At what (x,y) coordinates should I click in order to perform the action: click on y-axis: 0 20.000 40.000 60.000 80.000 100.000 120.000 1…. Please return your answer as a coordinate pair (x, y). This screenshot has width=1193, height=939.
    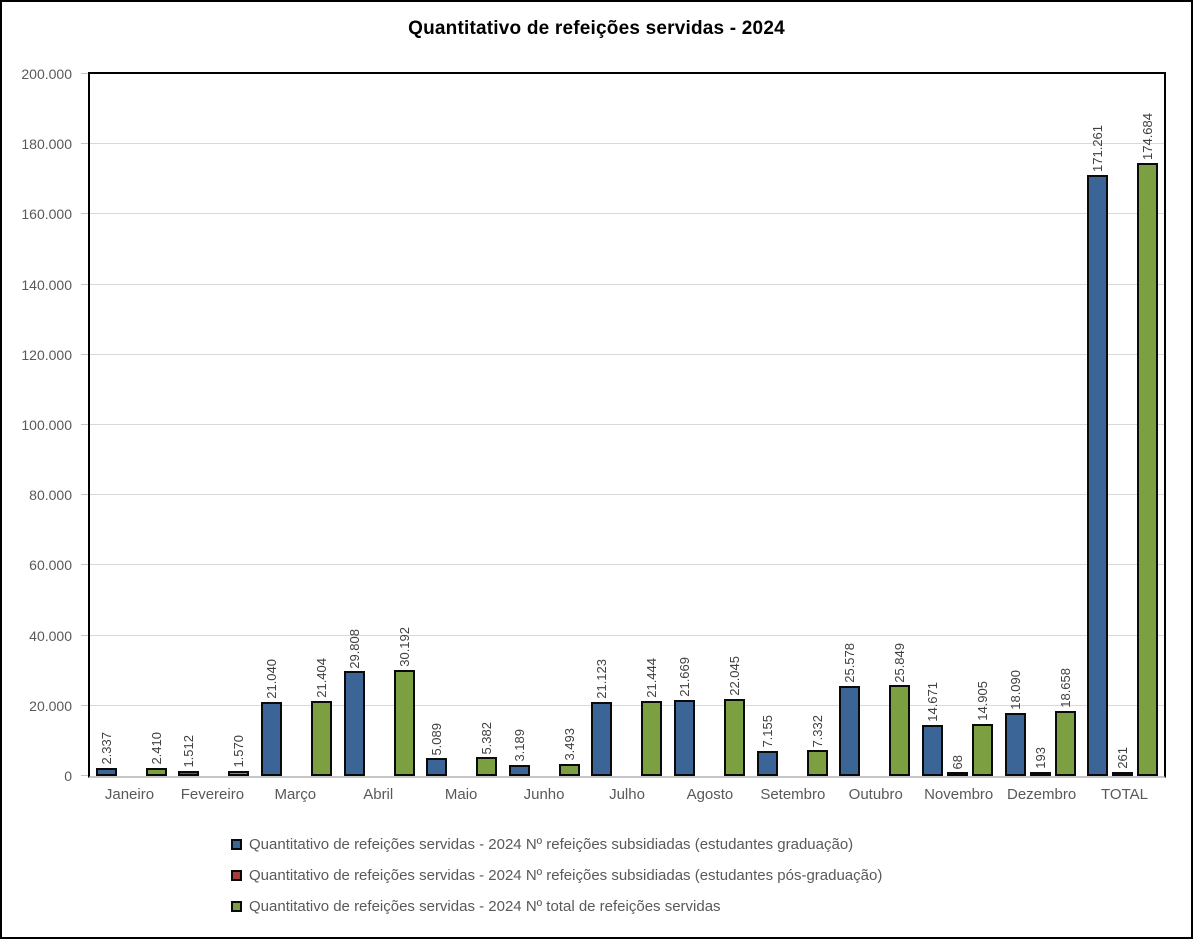
    Looking at the image, I should click on (44, 425).